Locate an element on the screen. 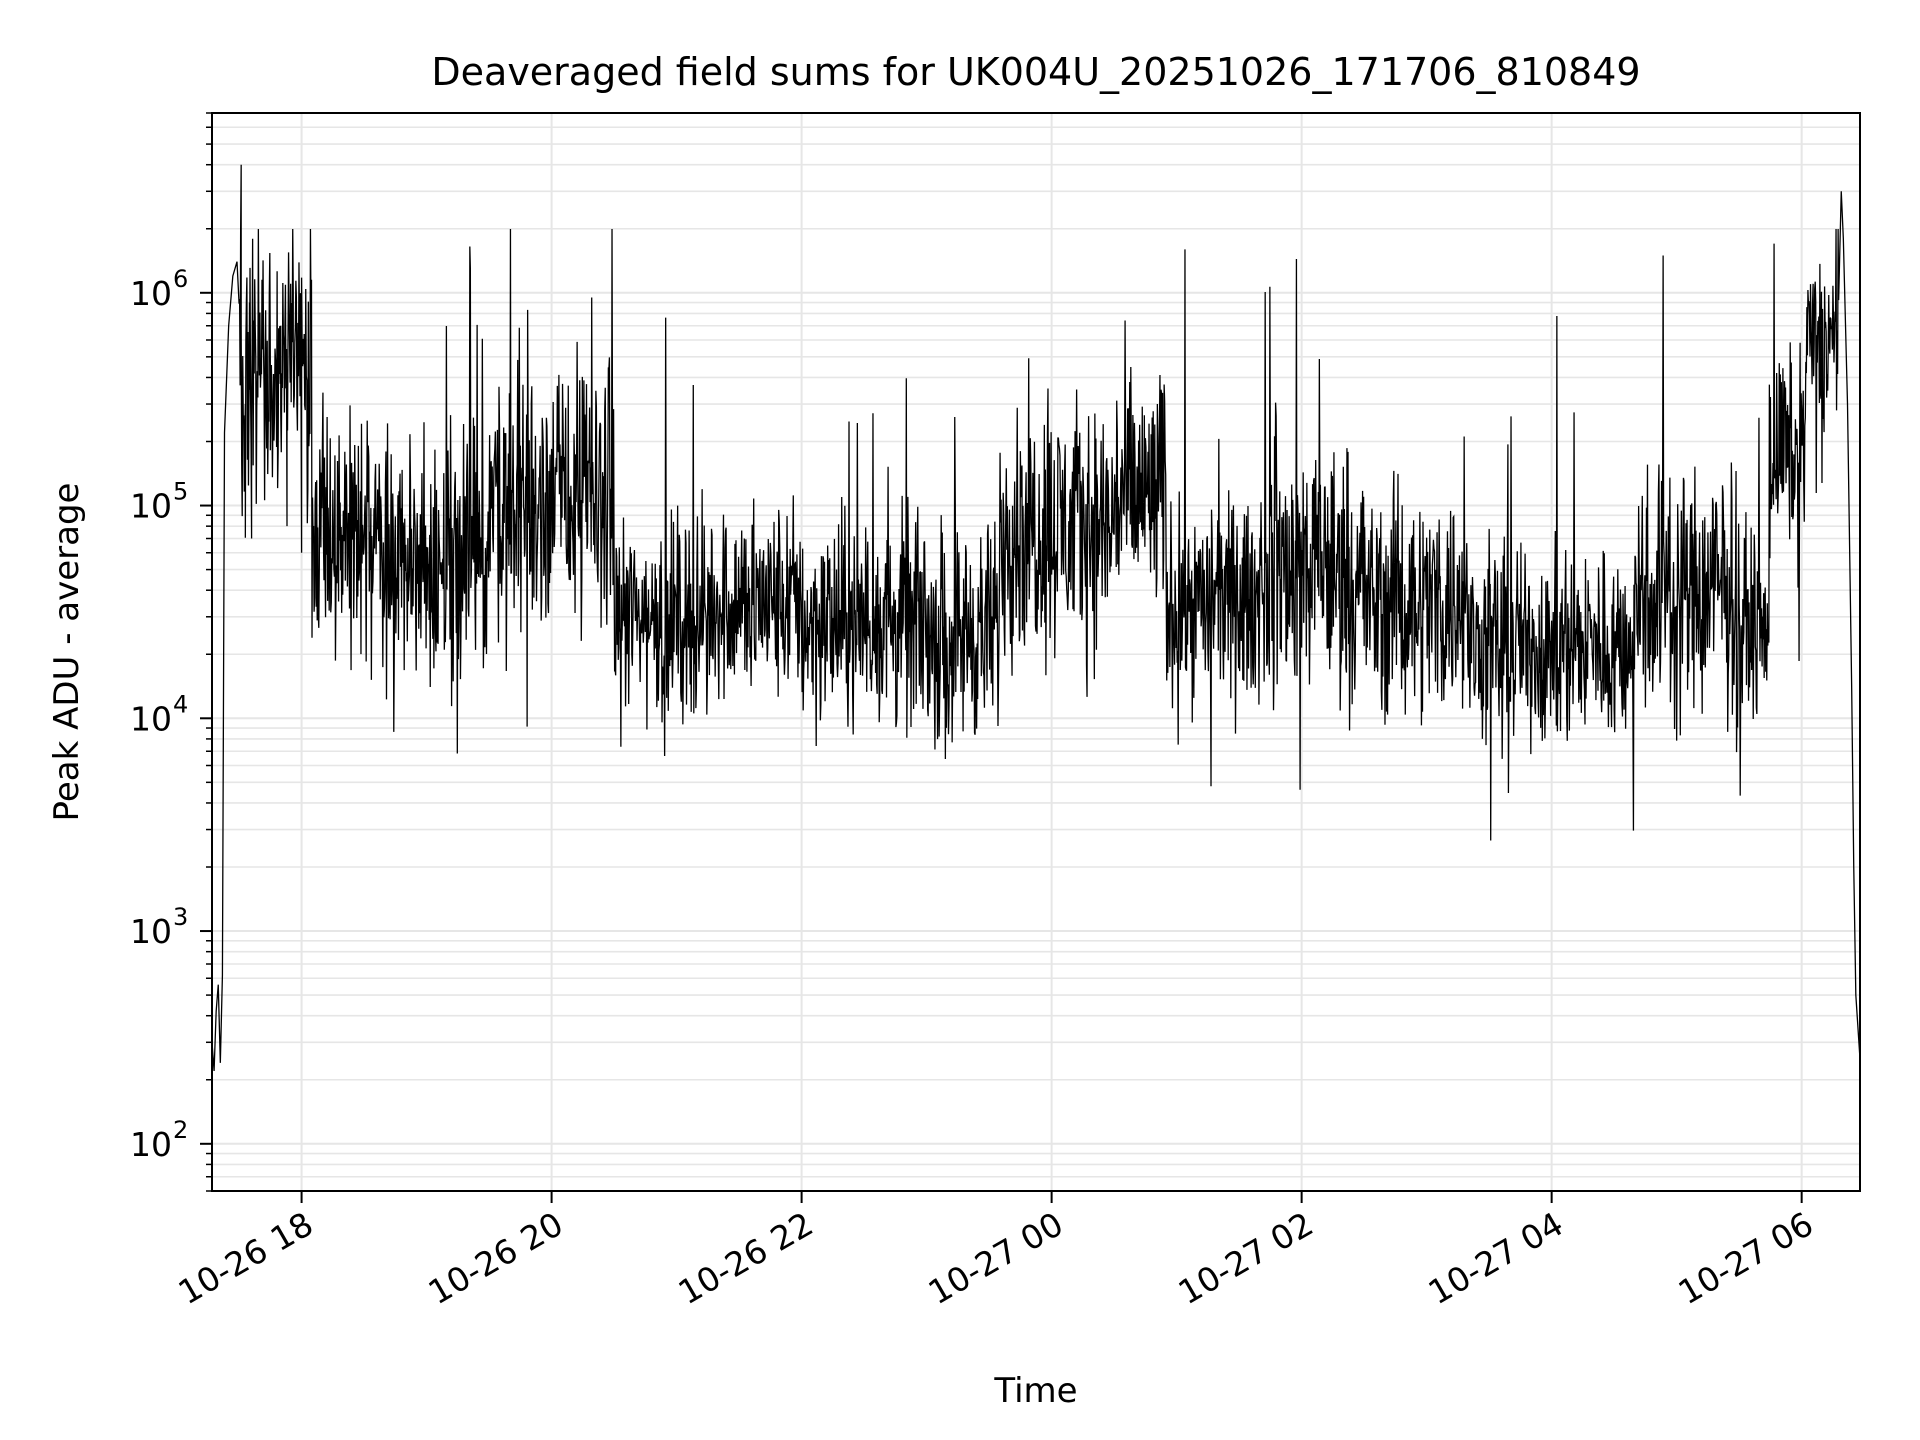 This screenshot has height=1440, width=1920. y-axis-label: Peak ADU - average is located at coordinates (67, 652).